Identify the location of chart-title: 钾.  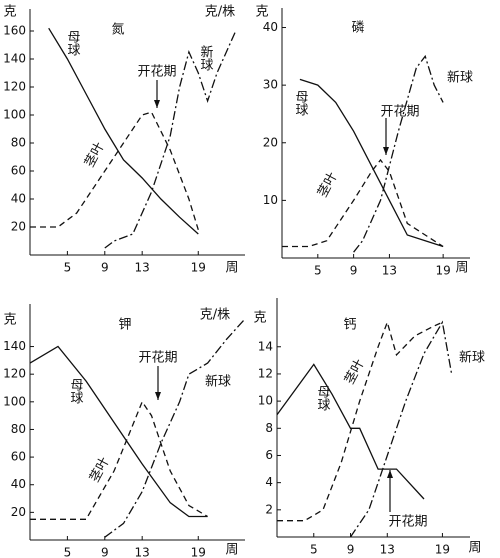
(124, 325).